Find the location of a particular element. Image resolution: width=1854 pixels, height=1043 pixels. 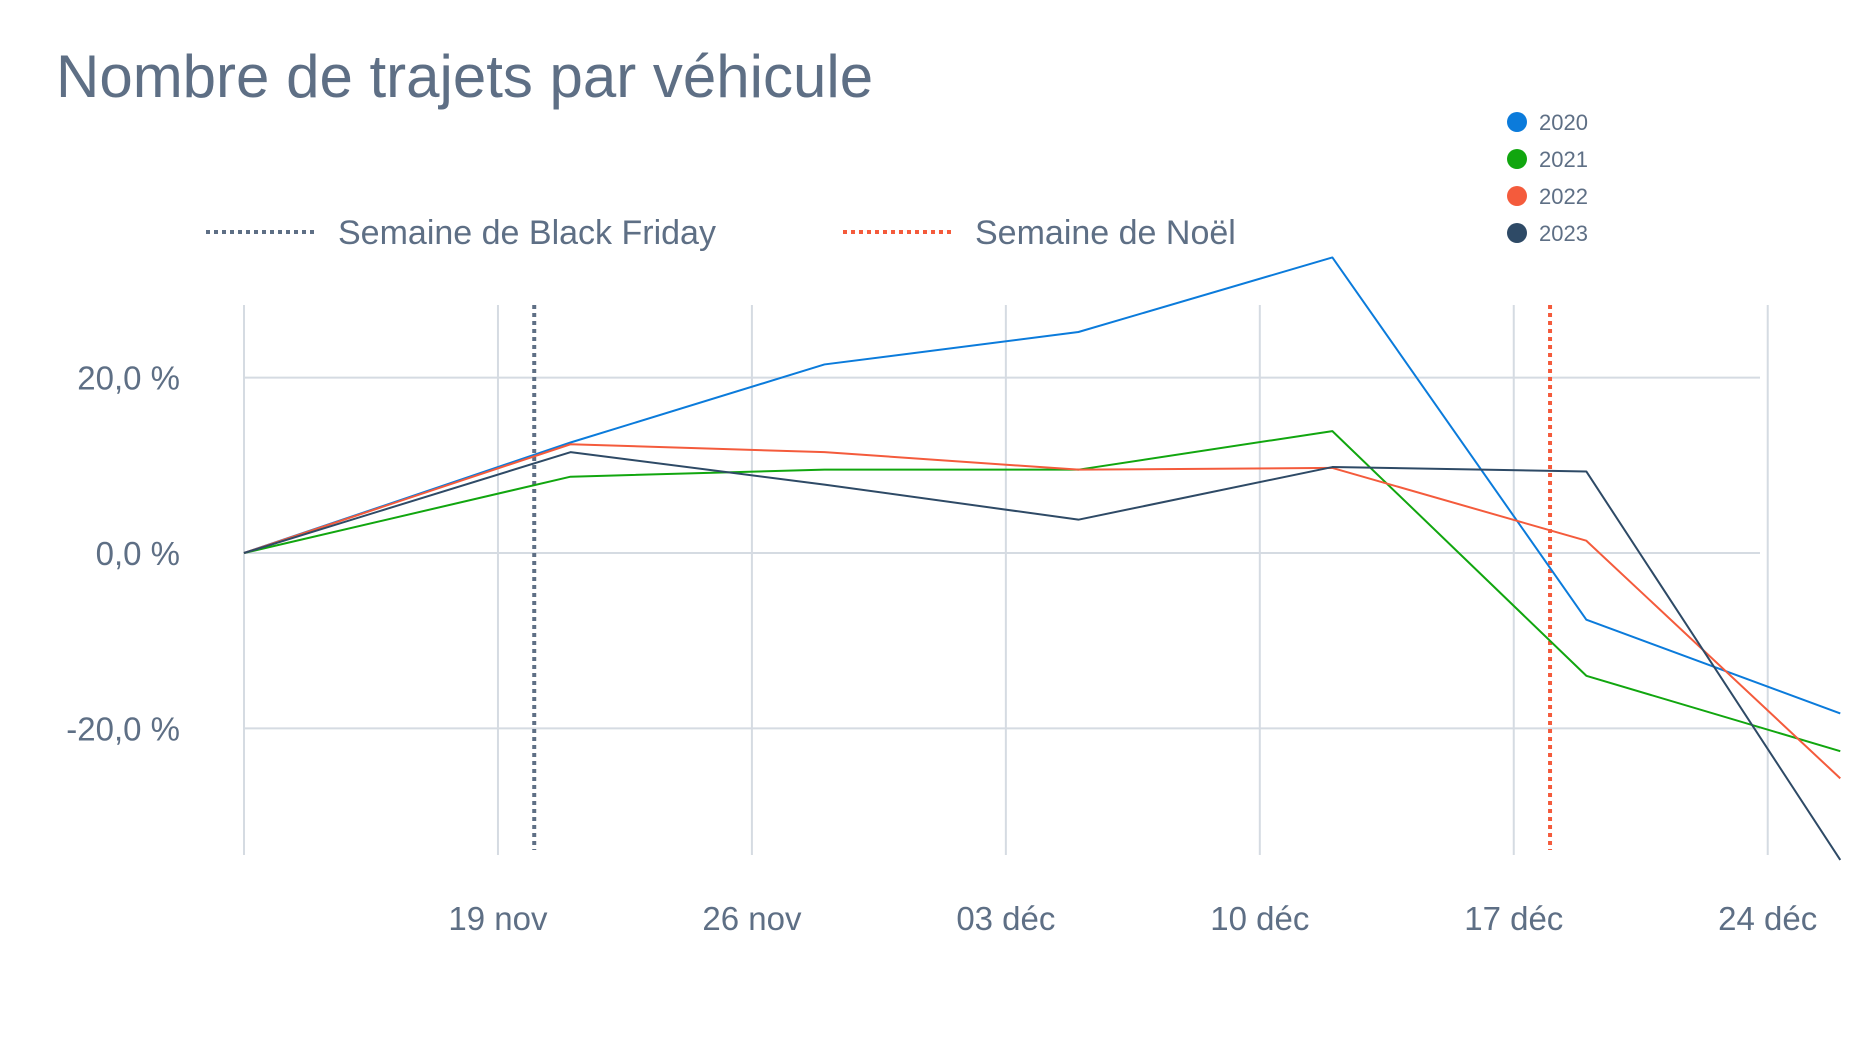

legend-marker-2021 is located at coordinates (1517, 159).